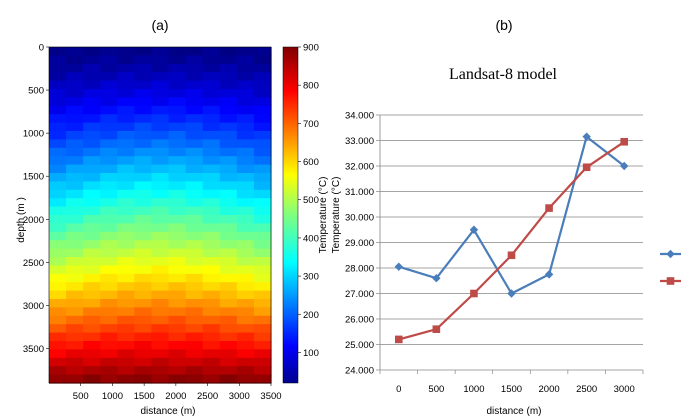 The image size is (683, 417). What do you see at coordinates (311, 124) in the screenshot?
I see `colorbar-tick-label: 700` at bounding box center [311, 124].